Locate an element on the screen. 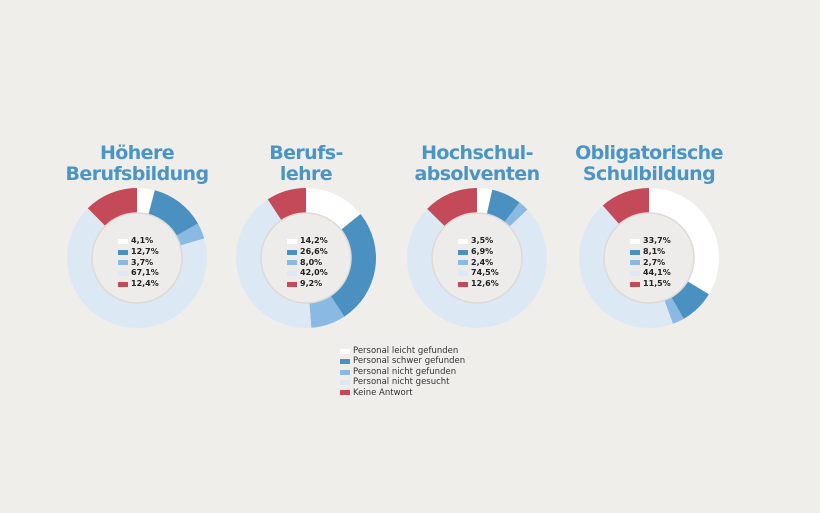 The width and height of the screenshot is (820, 513). data-label: 44,1% is located at coordinates (657, 273).